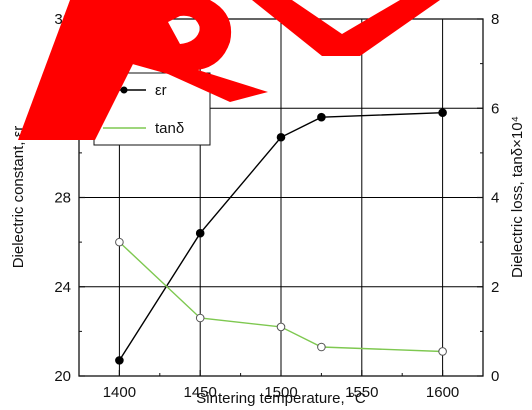 This screenshot has width=532, height=410. I want to click on legend-label-er: εr, so click(161, 90).